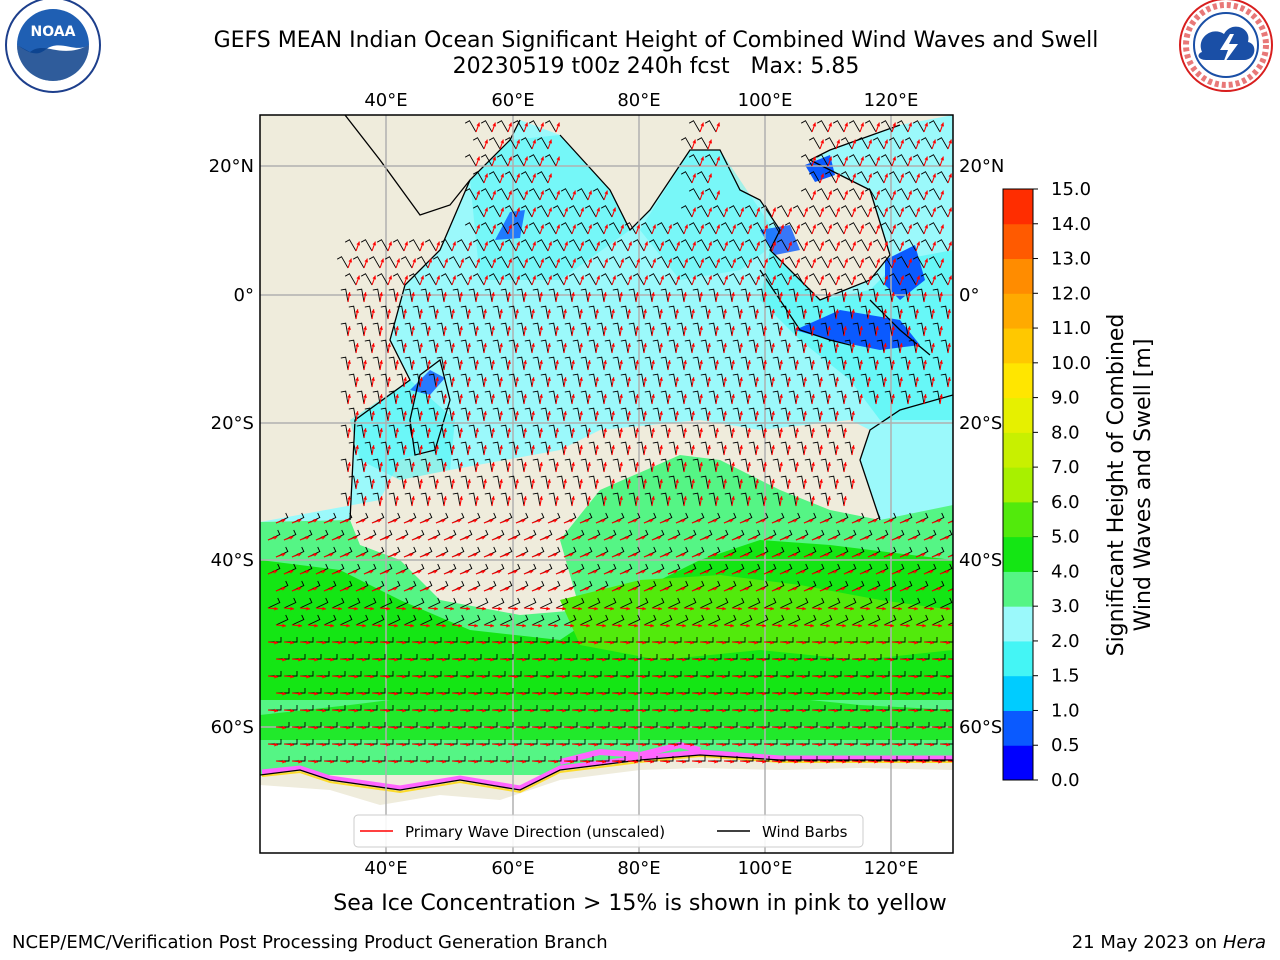 The height and width of the screenshot is (960, 1280). I want to click on lat-labels-right: 20°N 0° 20°S 40°S 60°S, so click(981, 447).